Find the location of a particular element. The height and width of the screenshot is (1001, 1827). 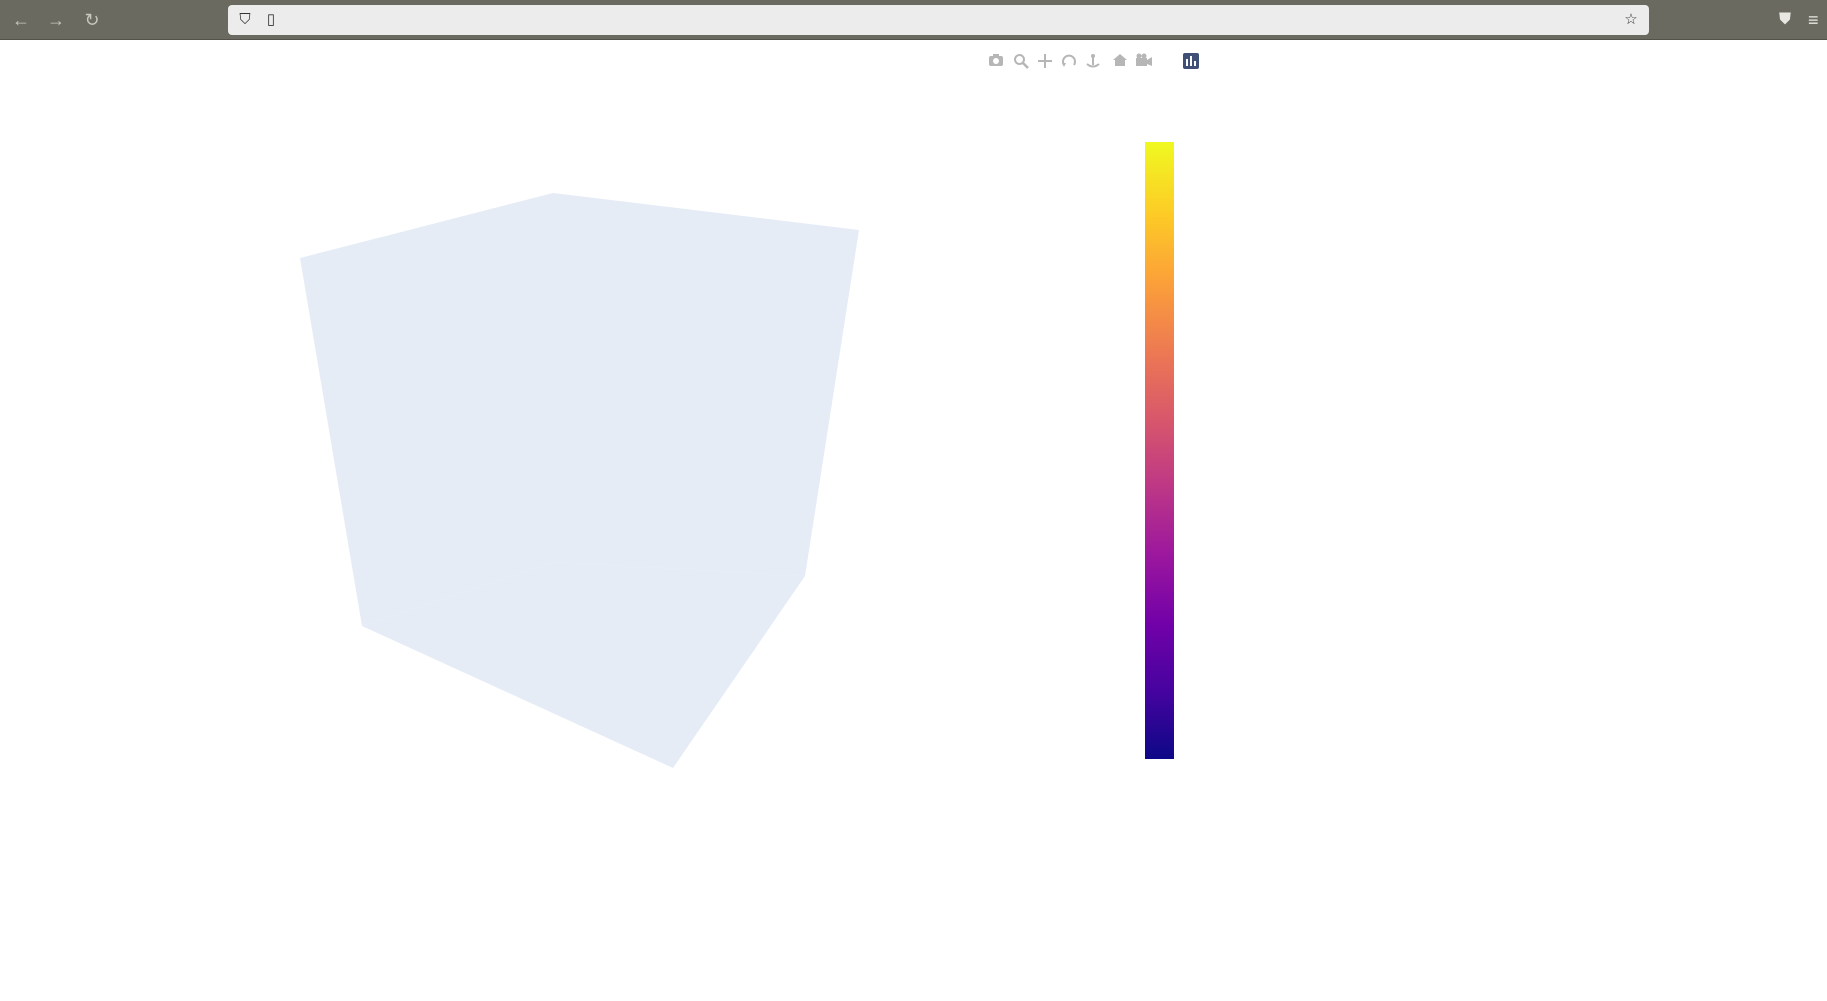

back-wall-right is located at coordinates (706, 384).